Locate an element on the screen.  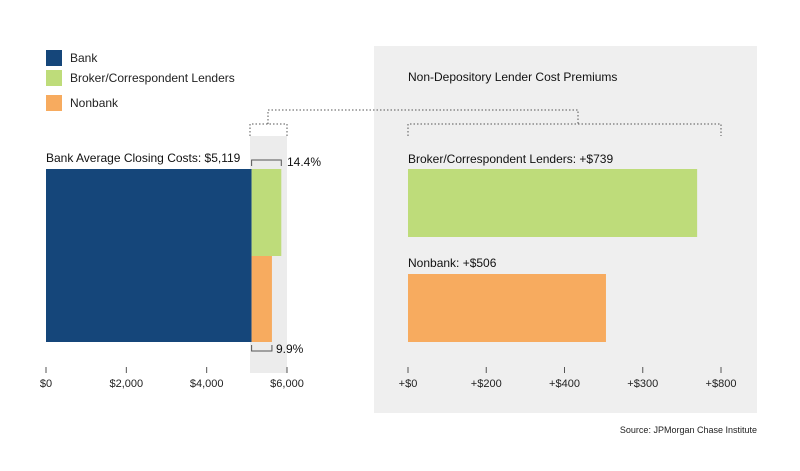
bar-label-nonbank: Nonbank: +$506 is located at coordinates (452, 263).